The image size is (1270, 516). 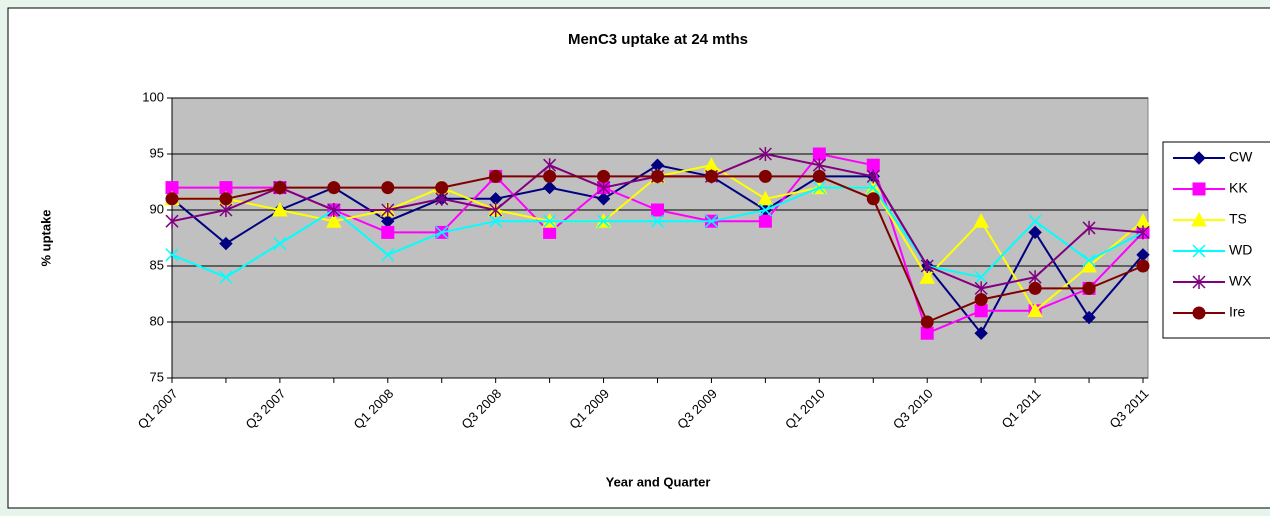 What do you see at coordinates (157, 376) in the screenshot?
I see `y-tick-label: 75` at bounding box center [157, 376].